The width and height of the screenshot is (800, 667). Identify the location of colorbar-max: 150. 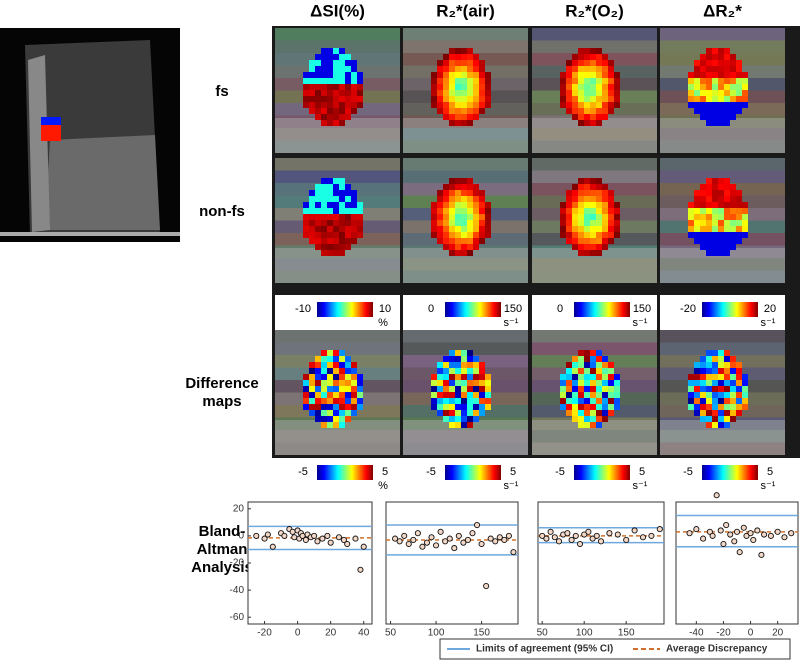
(513, 309).